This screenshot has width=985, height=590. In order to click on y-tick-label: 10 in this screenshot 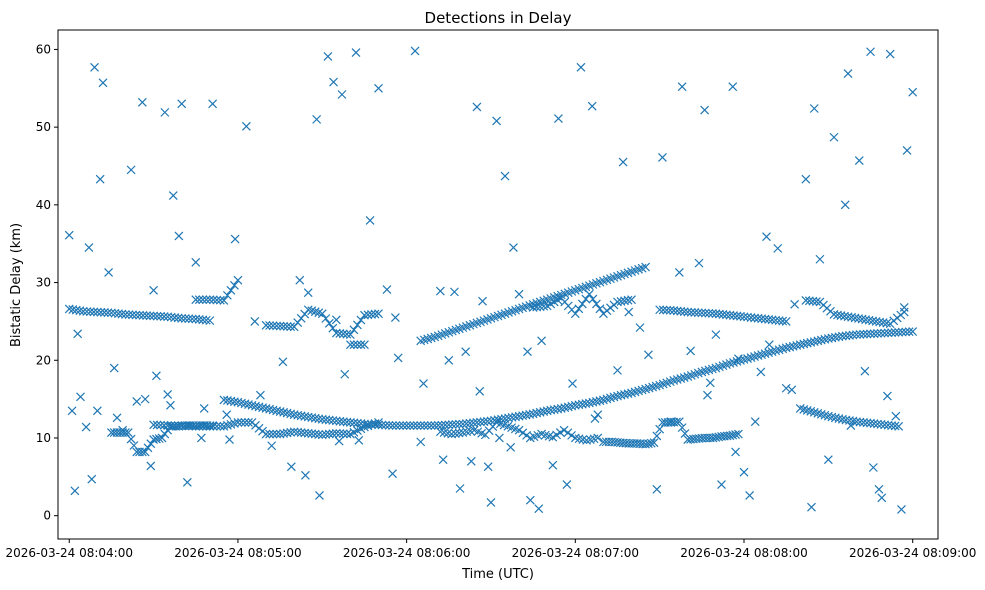, I will do `click(43, 438)`.